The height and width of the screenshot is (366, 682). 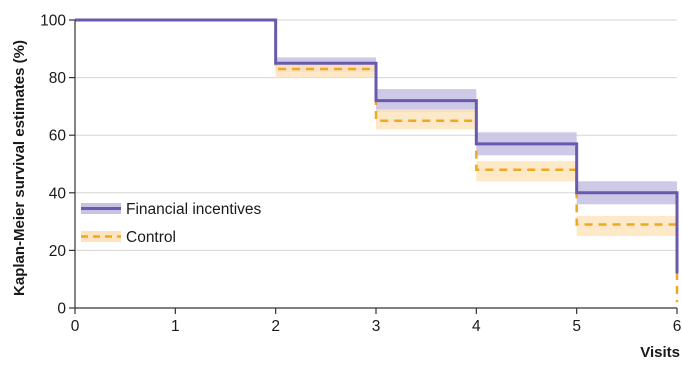 What do you see at coordinates (660, 352) in the screenshot?
I see `x-axis-title: Visits` at bounding box center [660, 352].